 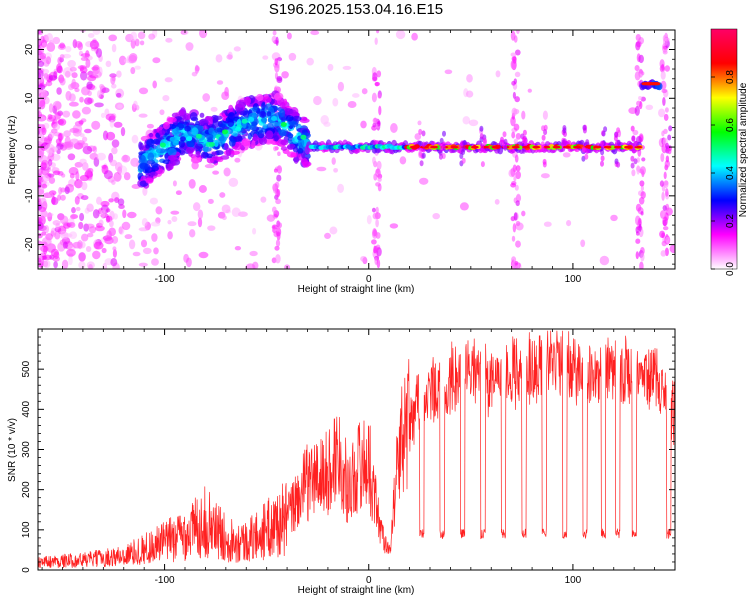 I want to click on y-tick-label: 10, so click(x=29, y=98).